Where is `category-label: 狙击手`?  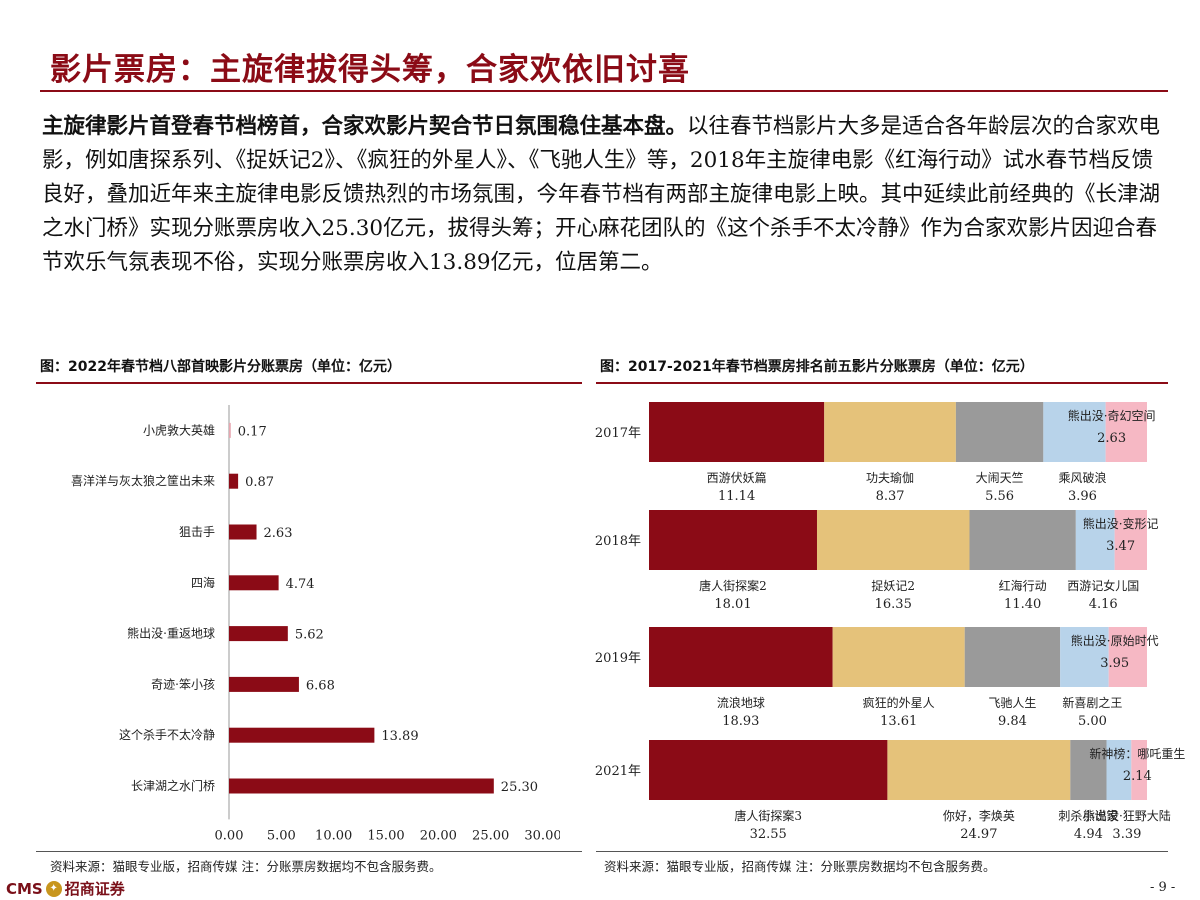 category-label: 狙击手 is located at coordinates (197, 532).